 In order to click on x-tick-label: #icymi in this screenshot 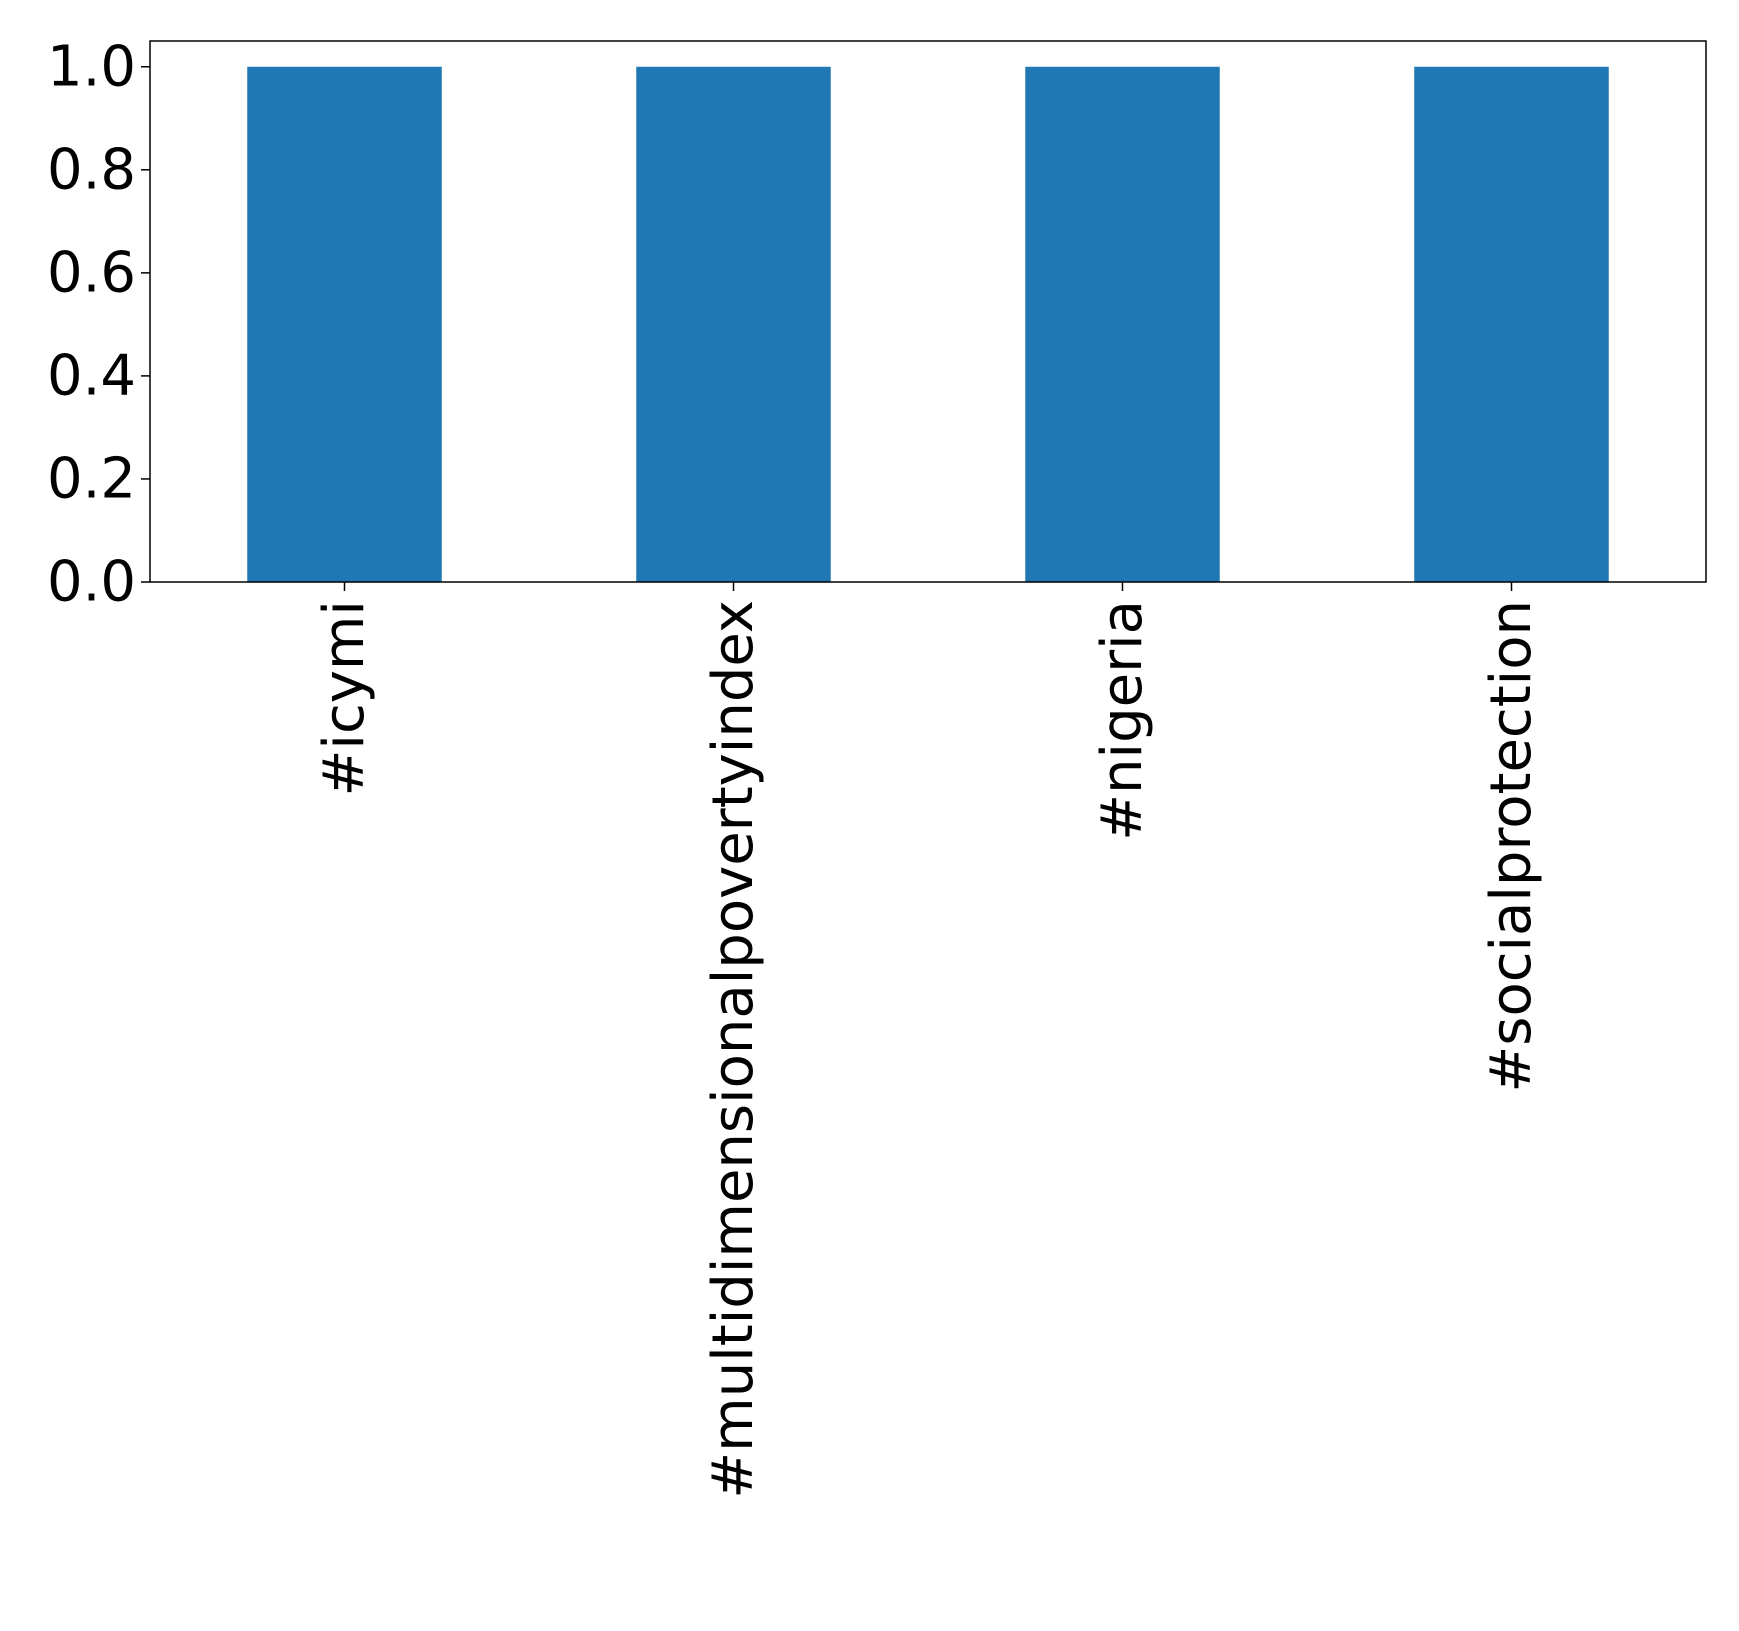, I will do `click(344, 698)`.